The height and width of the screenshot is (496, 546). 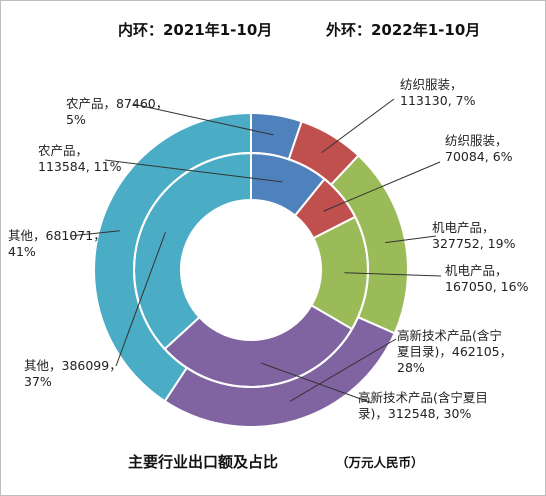 What do you see at coordinates (402, 30) in the screenshot?
I see `outer-ring-header: 外环：2022年1-10月` at bounding box center [402, 30].